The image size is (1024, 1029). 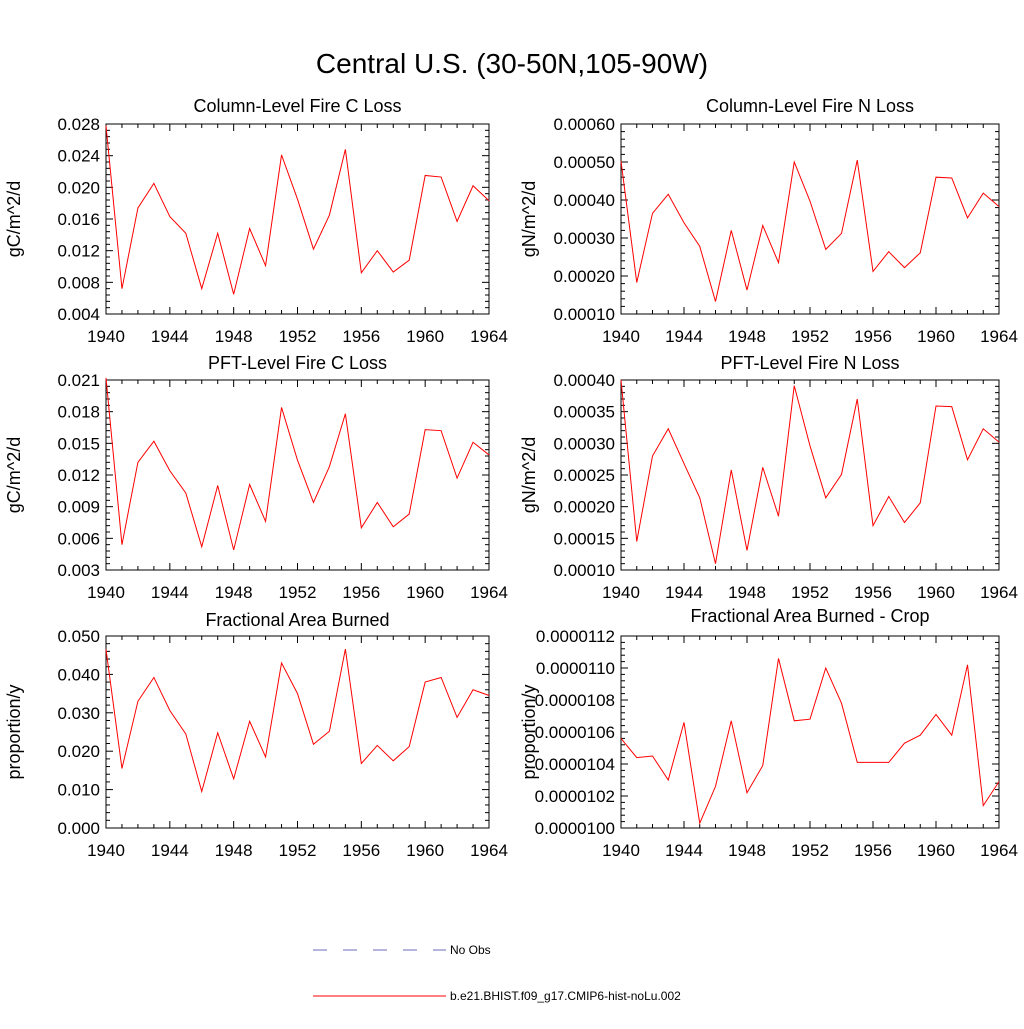 What do you see at coordinates (575, 828) in the screenshot?
I see `y-tick-label: 0.0000100` at bounding box center [575, 828].